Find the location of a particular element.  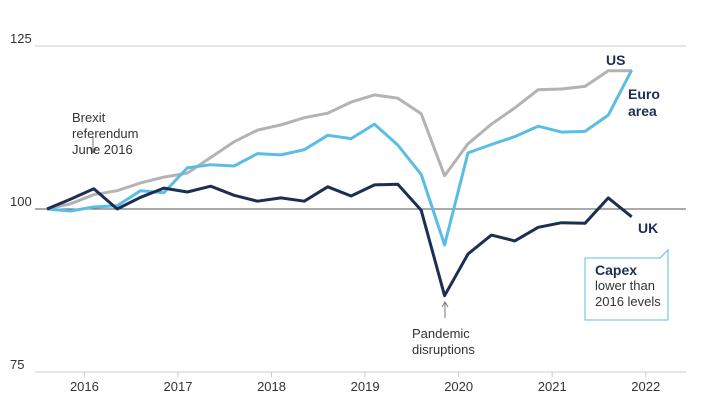

annotation: Capex is located at coordinates (616, 270).